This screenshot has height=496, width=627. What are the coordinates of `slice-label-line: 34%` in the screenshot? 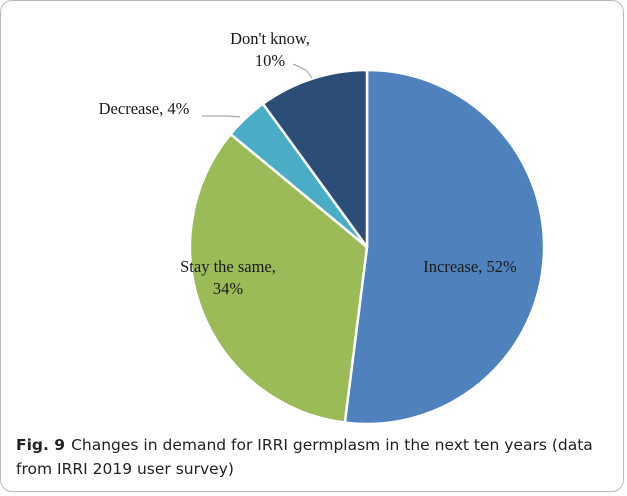 It's located at (228, 288).